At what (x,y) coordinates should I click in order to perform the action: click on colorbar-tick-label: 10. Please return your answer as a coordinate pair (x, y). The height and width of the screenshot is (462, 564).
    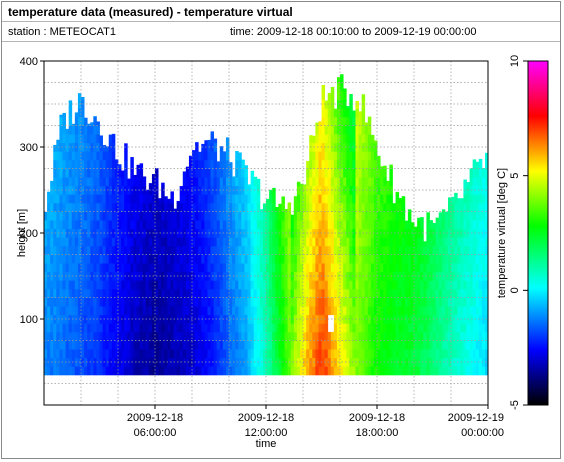
    Looking at the image, I should click on (515, 61).